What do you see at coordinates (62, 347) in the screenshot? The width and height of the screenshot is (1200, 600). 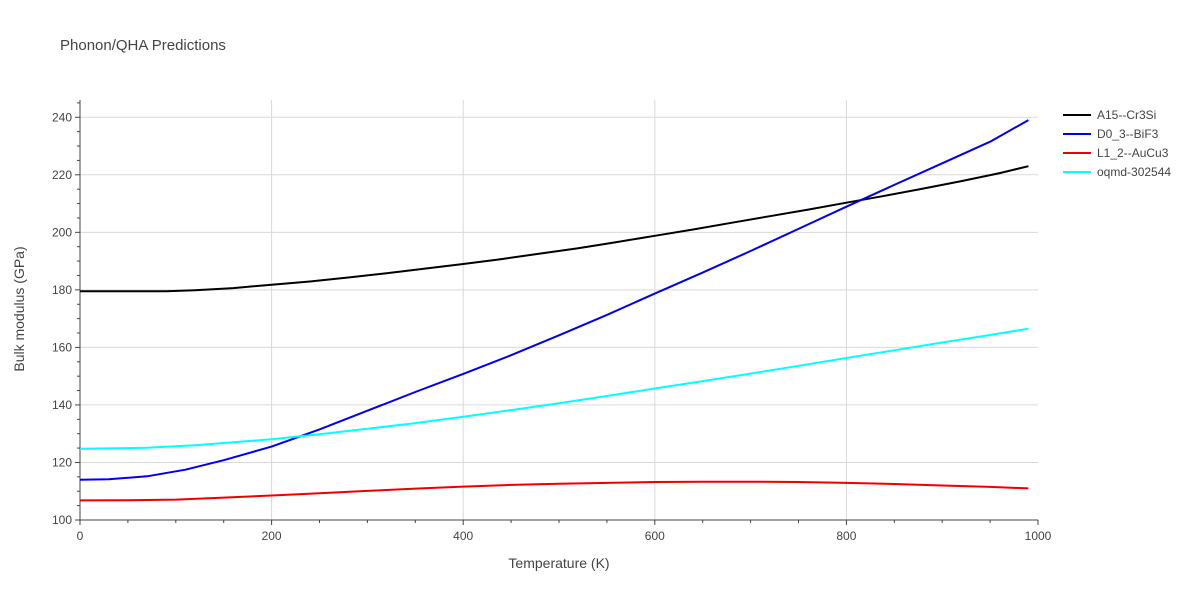 I see `y-tick-label: 160` at bounding box center [62, 347].